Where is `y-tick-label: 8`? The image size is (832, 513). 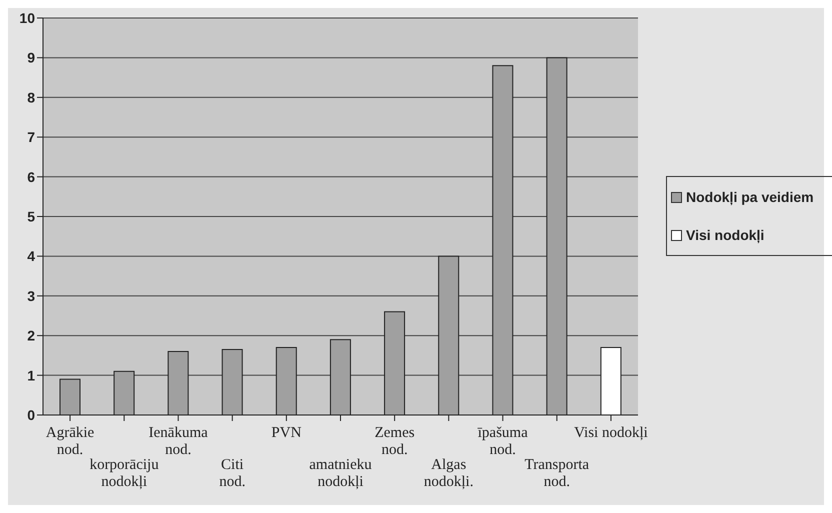 y-tick-label: 8 is located at coordinates (31, 97).